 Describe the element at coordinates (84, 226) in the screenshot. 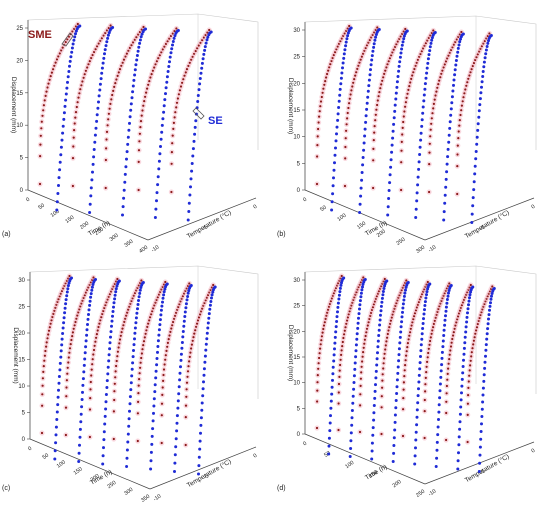

I see `x-tick-label: 200` at that location.